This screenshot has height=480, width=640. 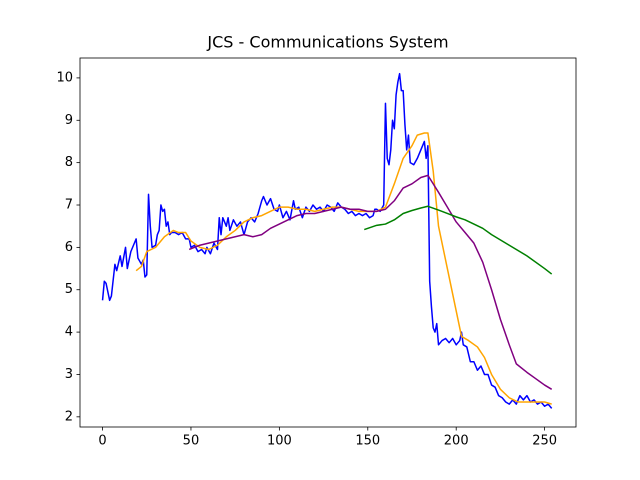 I want to click on data-line, so click(x=458, y=240).